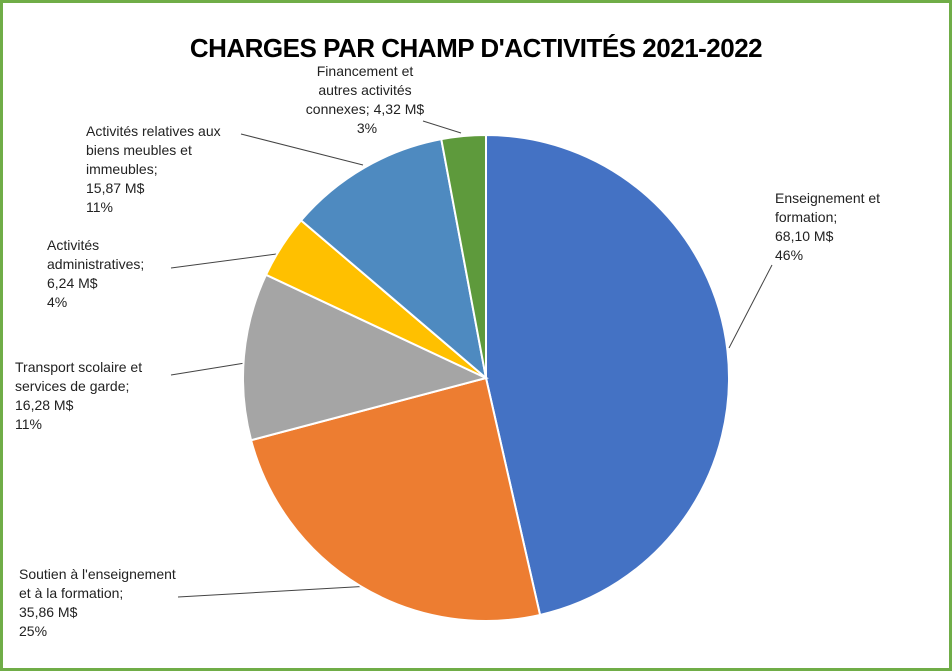 This screenshot has height=671, width=952. Describe the element at coordinates (33, 631) in the screenshot. I see `percent-label: 25%` at that location.